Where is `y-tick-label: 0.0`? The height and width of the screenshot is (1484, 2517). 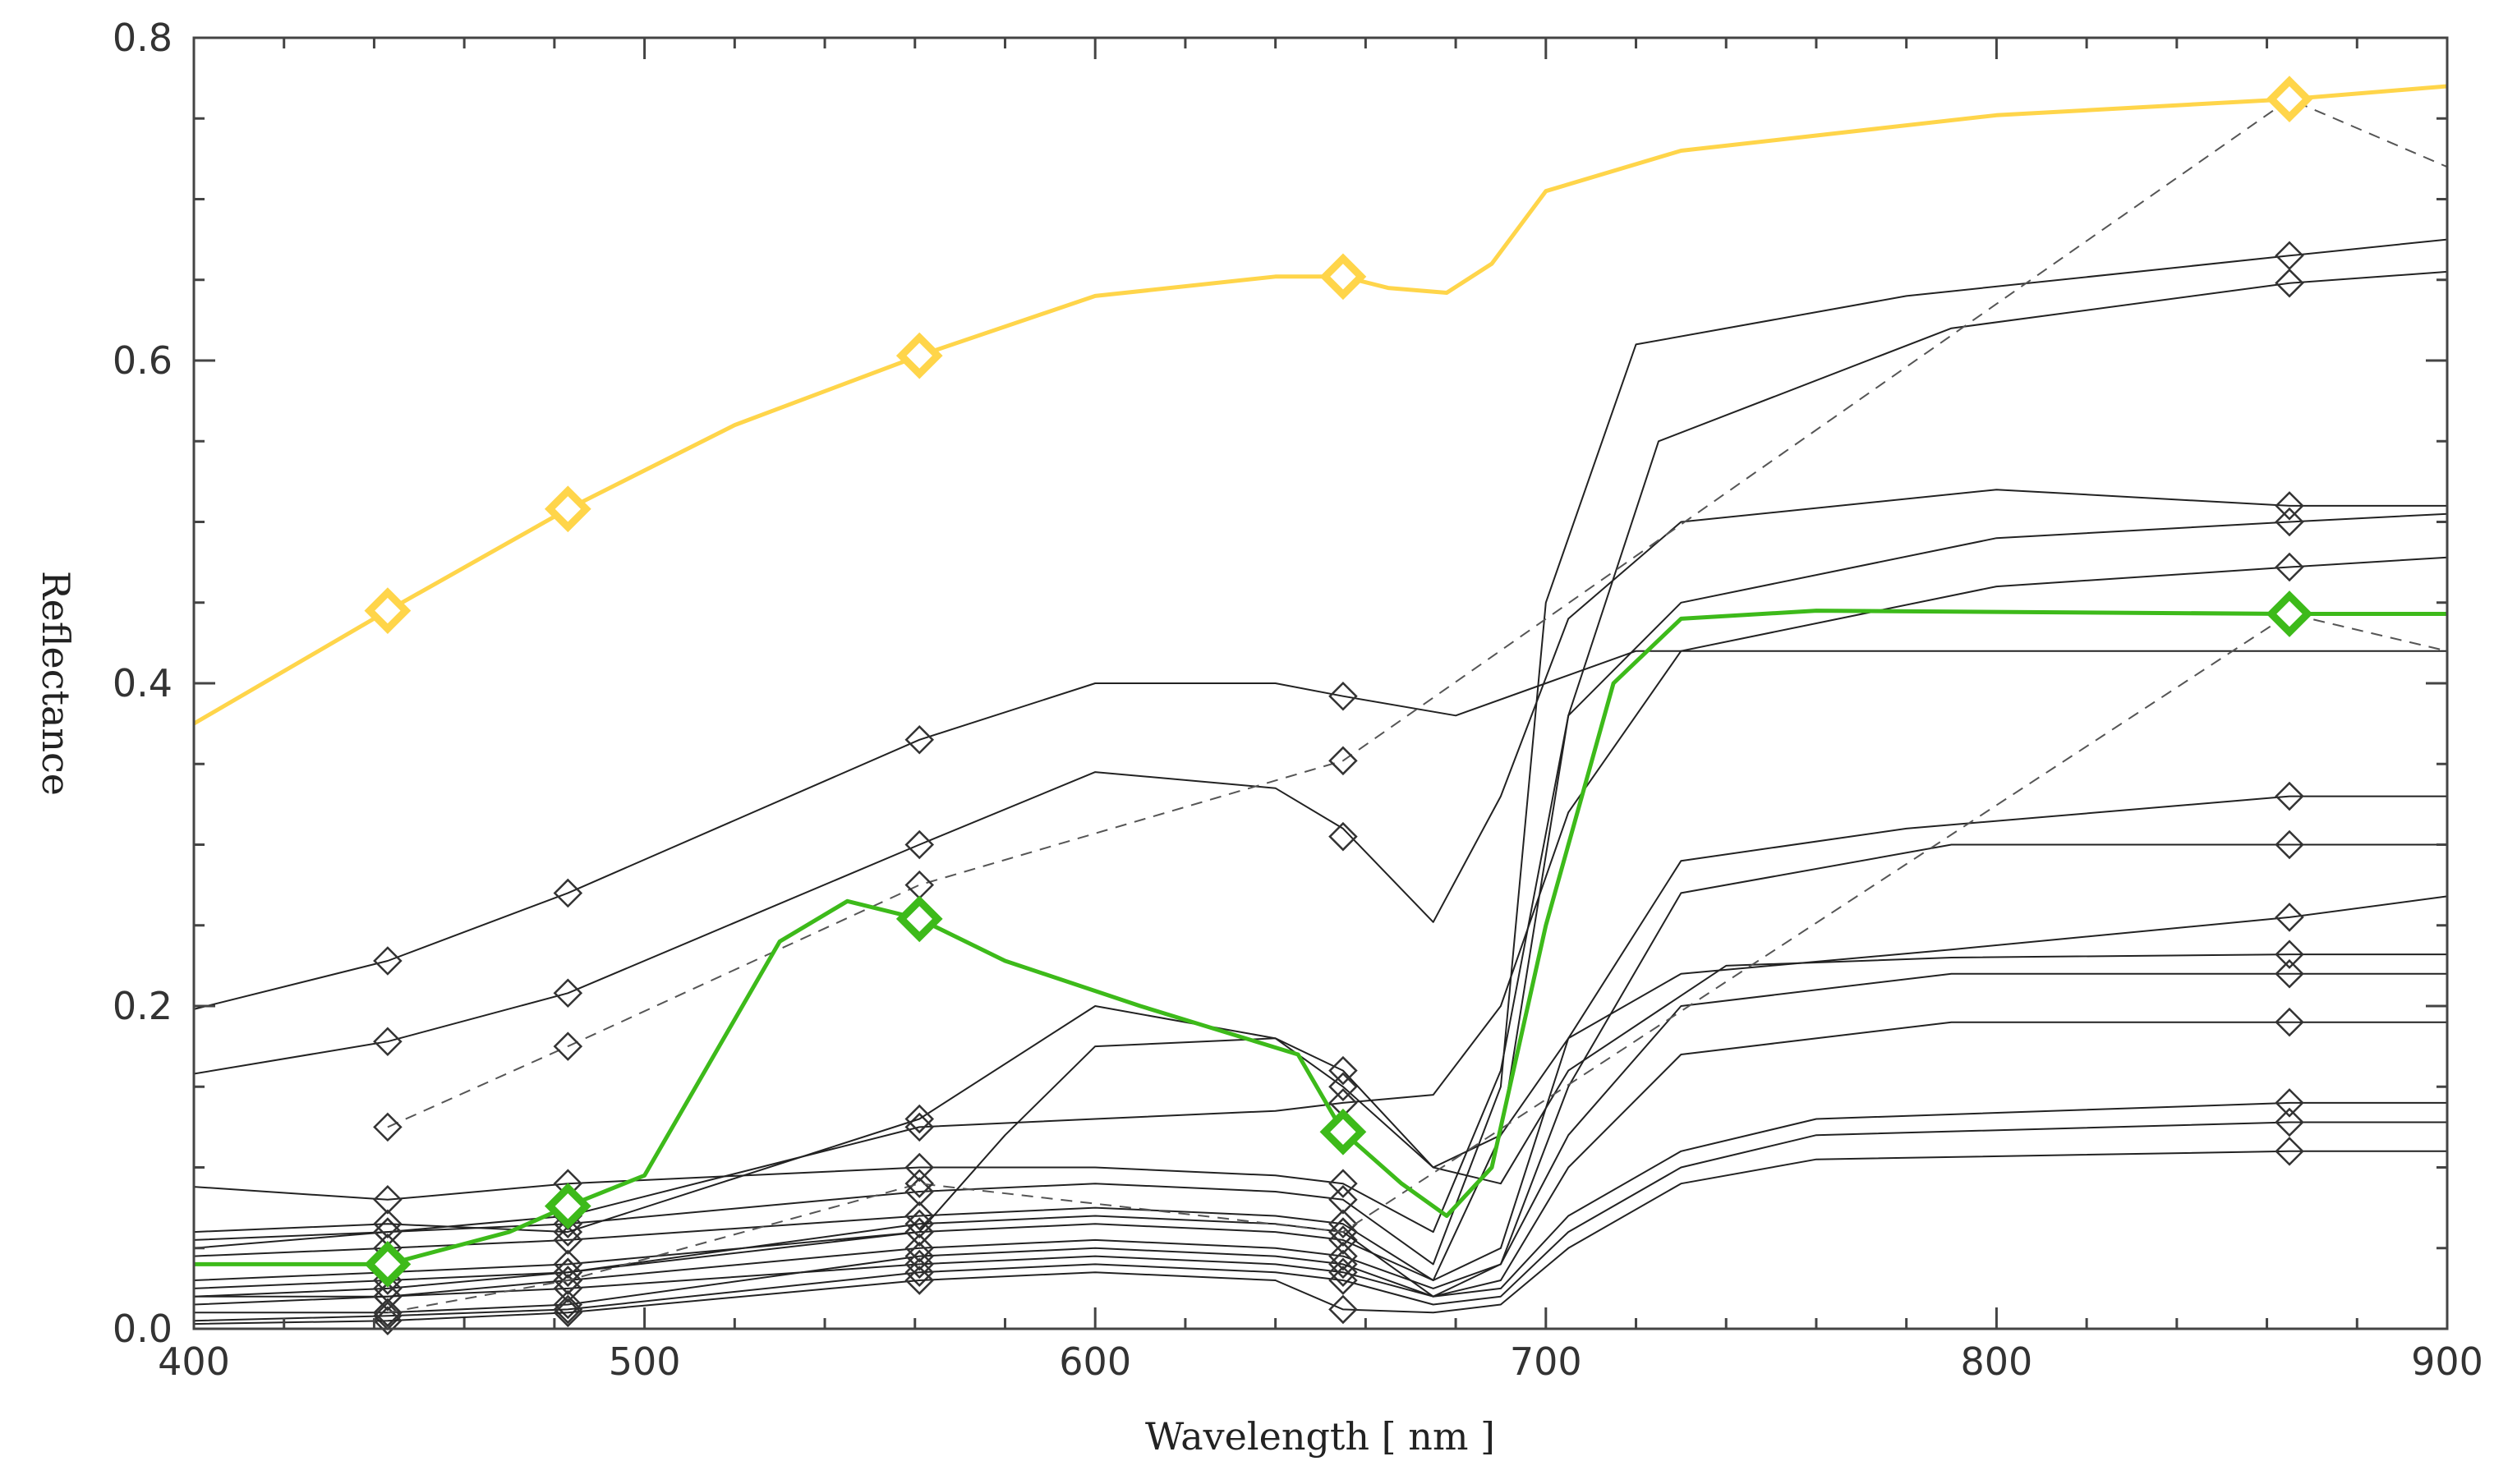 y-tick-label: 0.0 is located at coordinates (143, 1329).